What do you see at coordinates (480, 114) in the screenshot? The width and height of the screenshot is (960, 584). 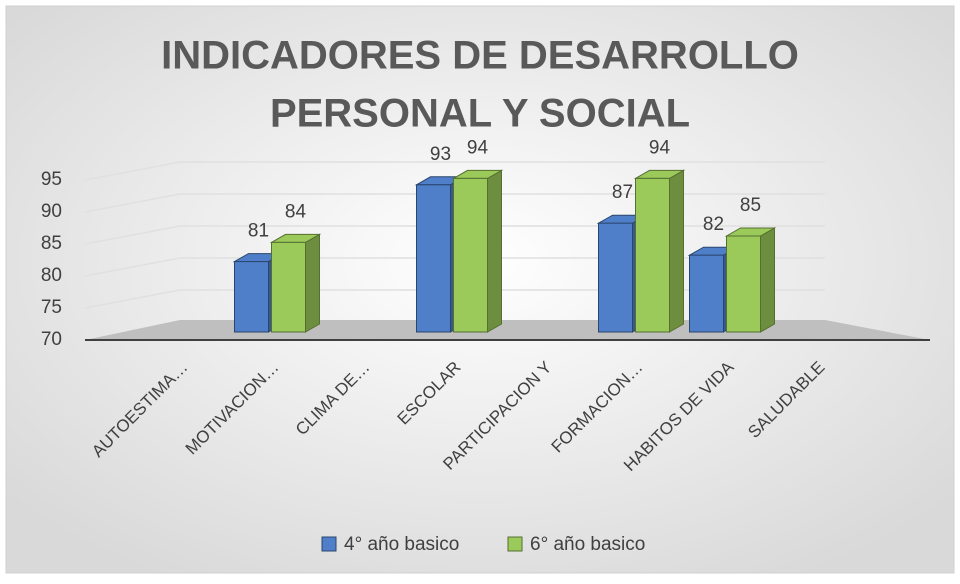 I see `chart-title: PERSONAL Y SOCIAL` at bounding box center [480, 114].